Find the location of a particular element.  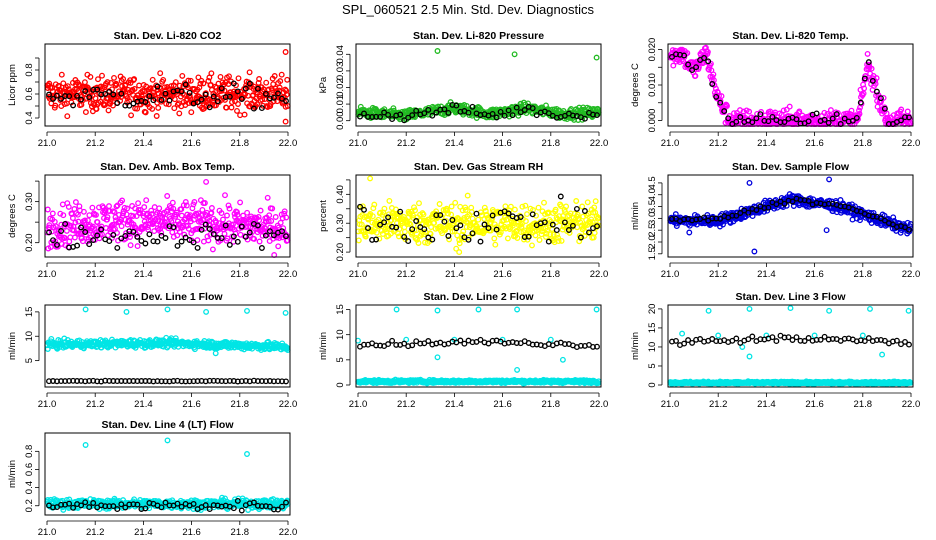

y-tick-label: 0.000 is located at coordinates (652, 121).